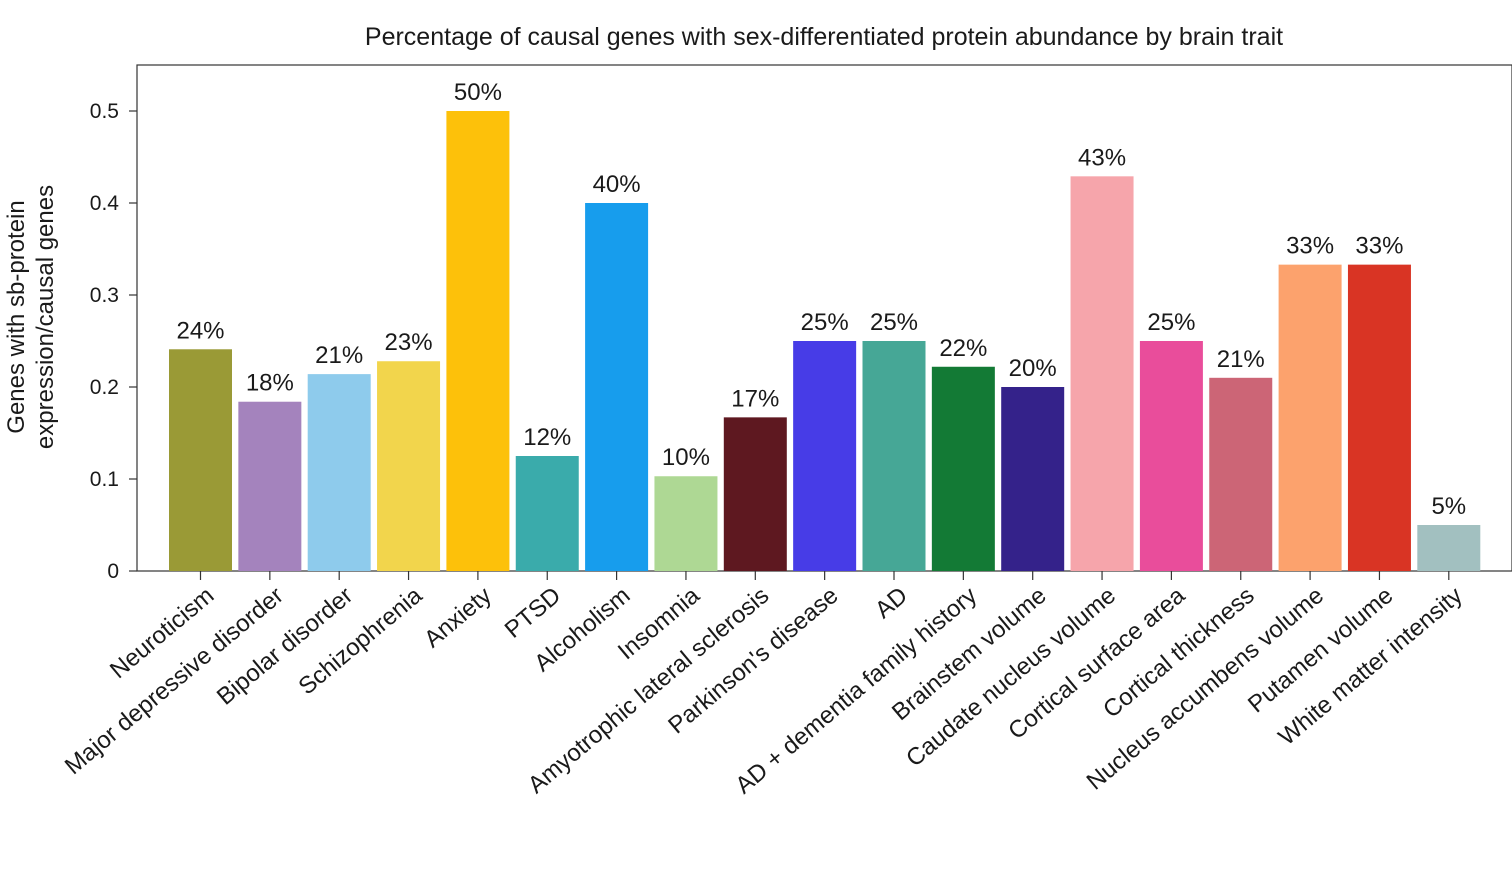  I want to click on x-tick-label: AD, so click(891, 603).